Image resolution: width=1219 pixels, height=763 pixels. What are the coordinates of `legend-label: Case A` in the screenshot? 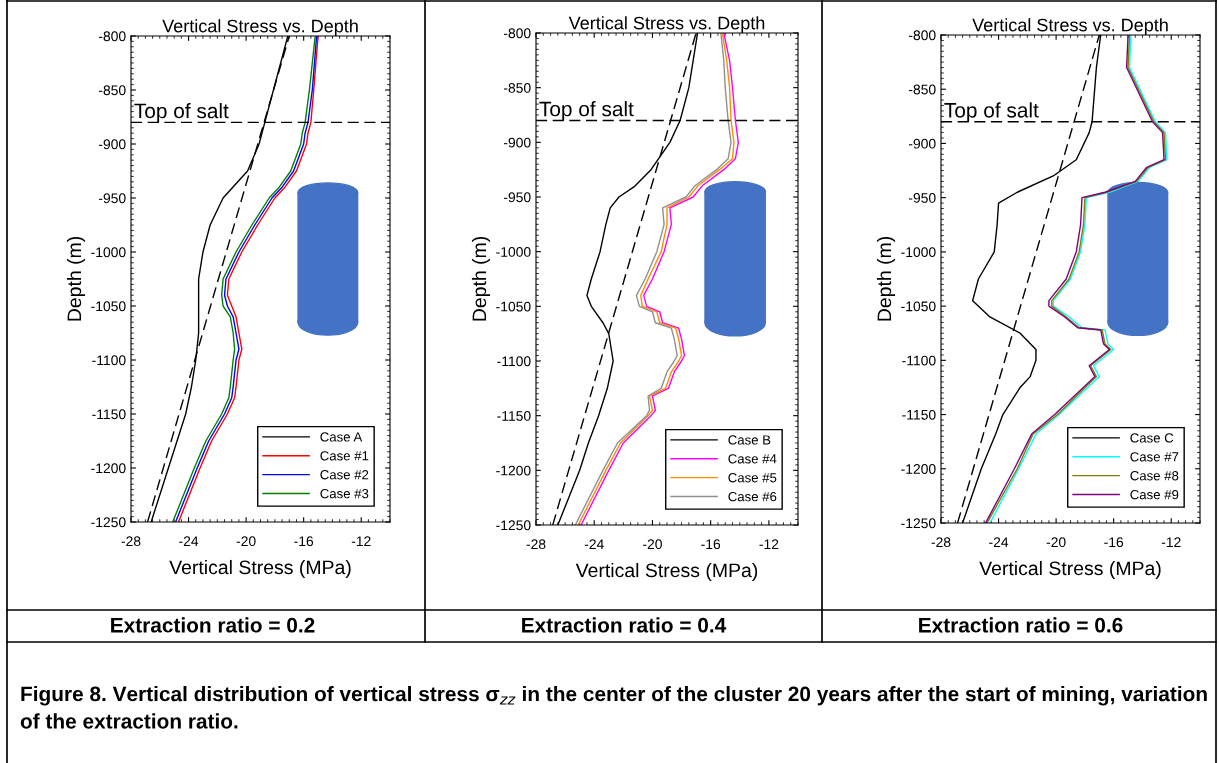 It's located at (341, 437).